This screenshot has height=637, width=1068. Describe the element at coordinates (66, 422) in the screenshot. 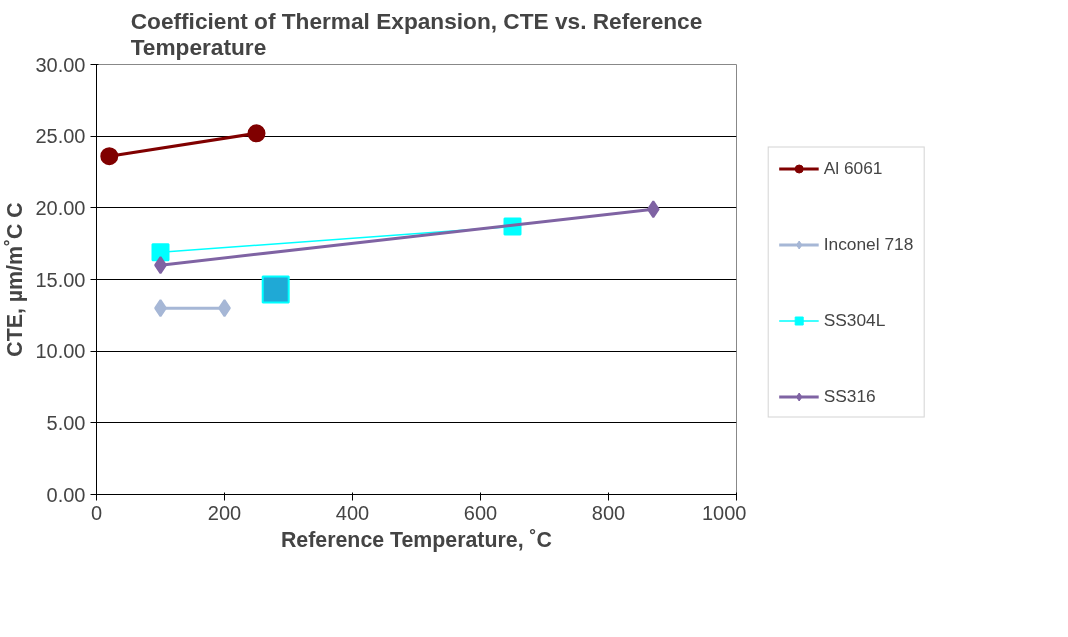

I see `y-tick-label: 5.00` at that location.